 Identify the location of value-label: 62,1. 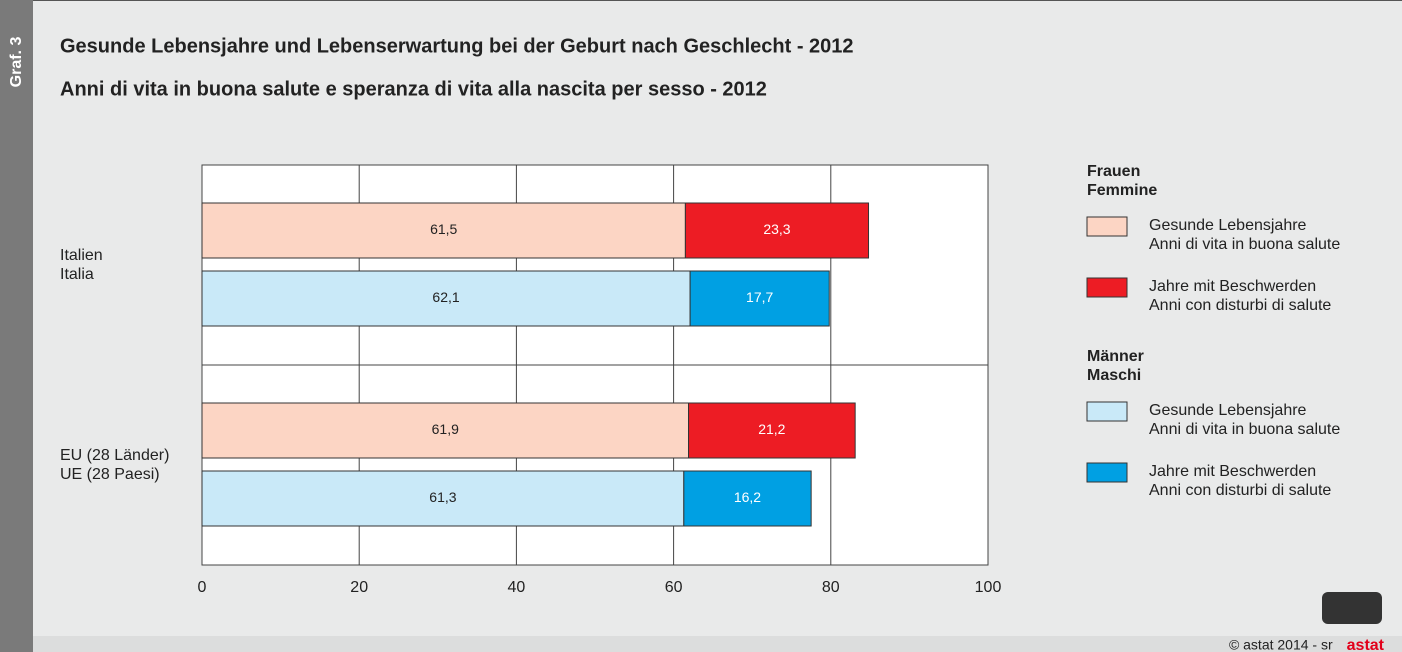
(445, 297).